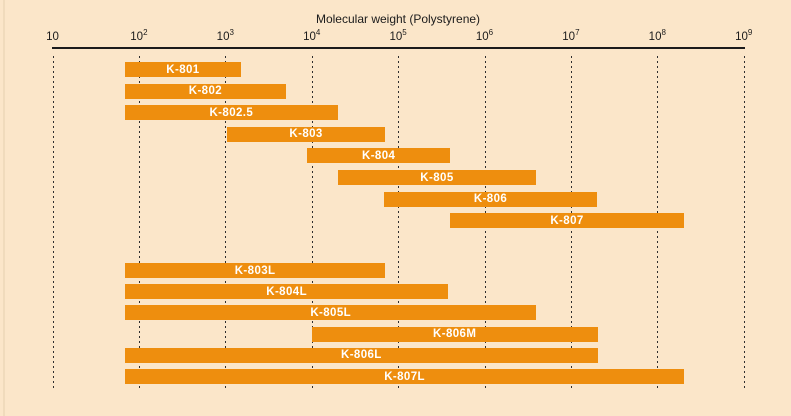  I want to click on chart-title: Molecular weight (Polystyrene), so click(398, 19).